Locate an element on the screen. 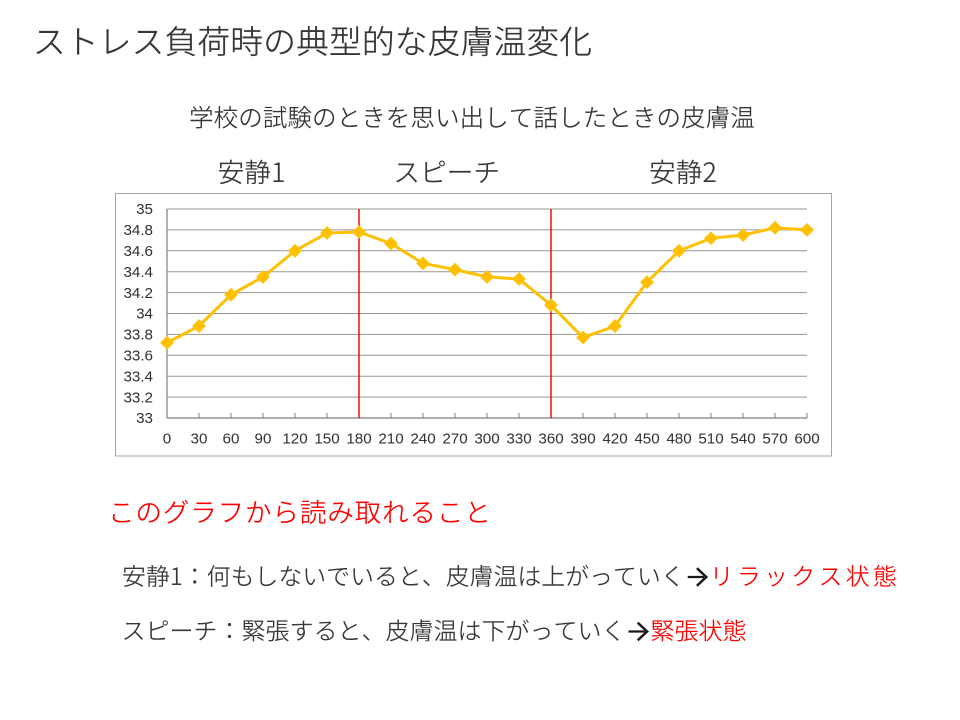  svg-text: 480 is located at coordinates (678, 439).